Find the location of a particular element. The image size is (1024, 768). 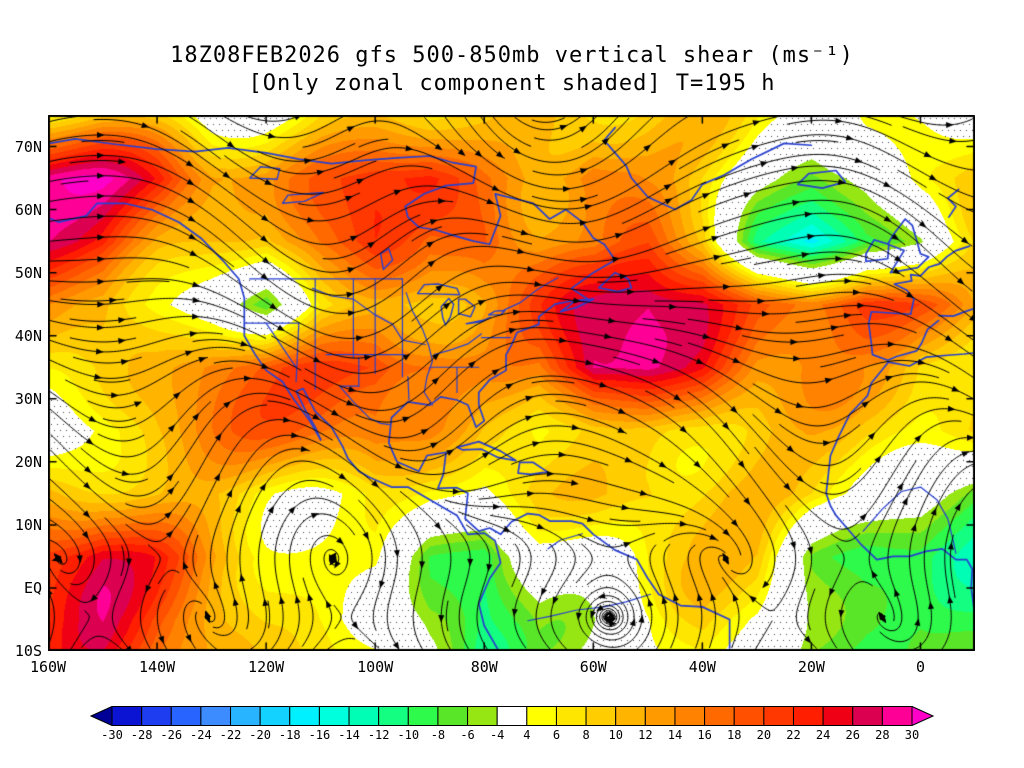

x-axis-label-120W: 120W is located at coordinates (266, 667).